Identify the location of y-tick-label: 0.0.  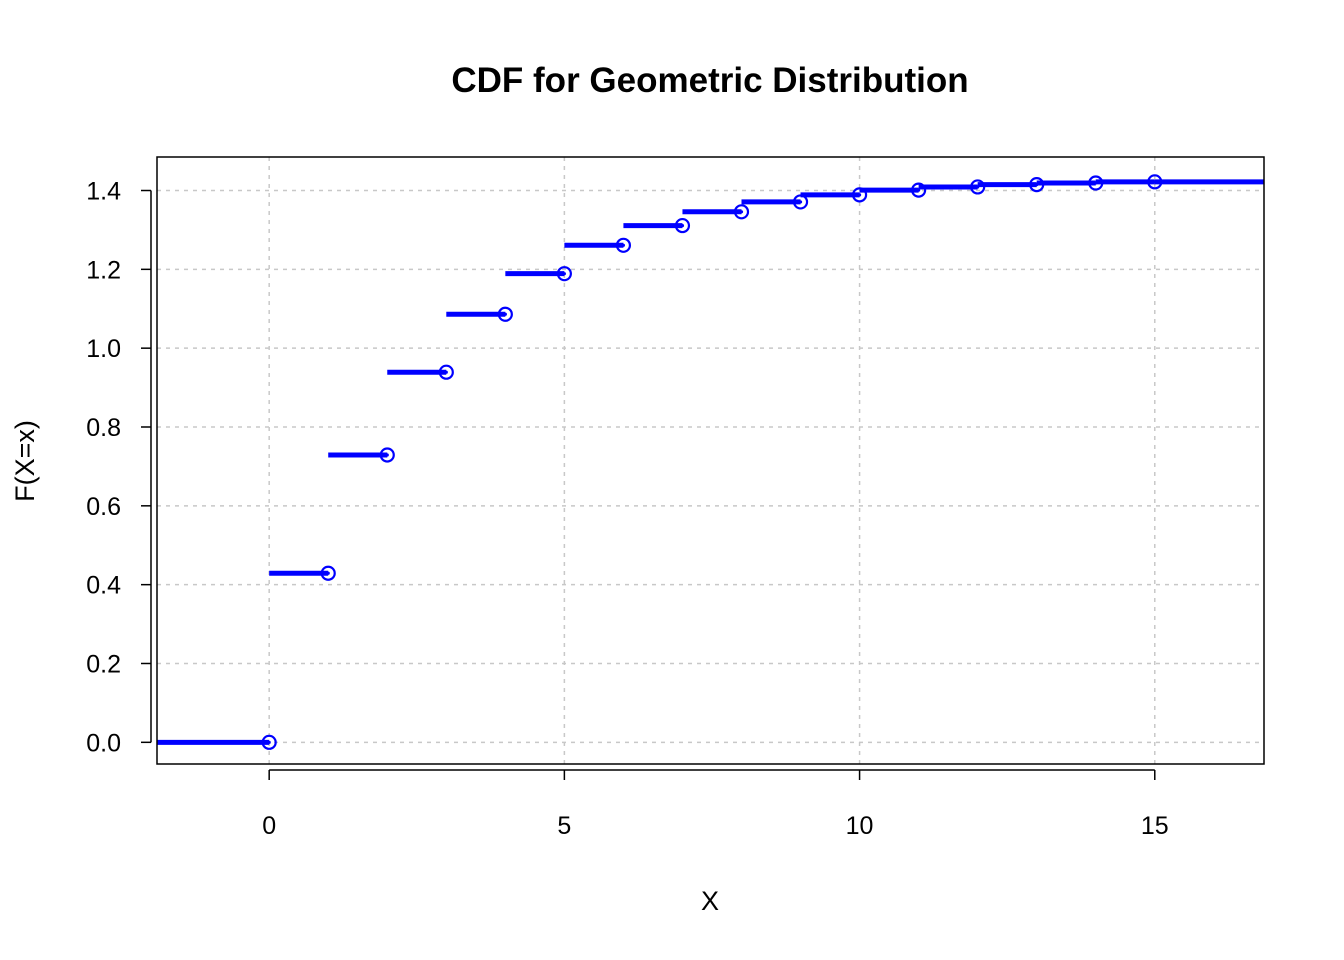
(103, 743).